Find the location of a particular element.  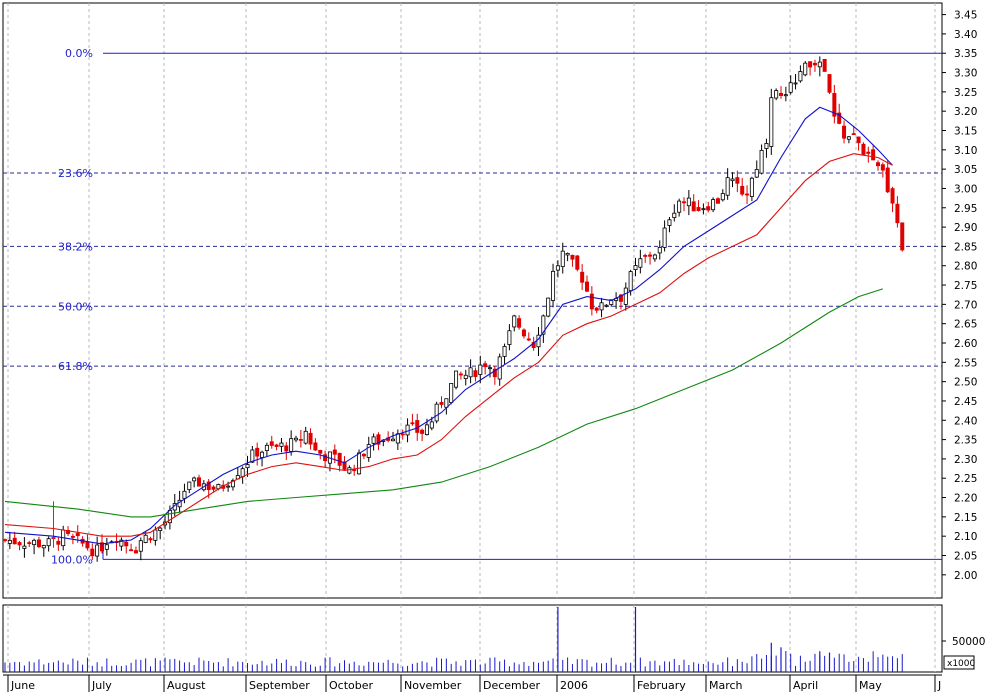

price-tick-label: 2.95 is located at coordinates (965, 209).